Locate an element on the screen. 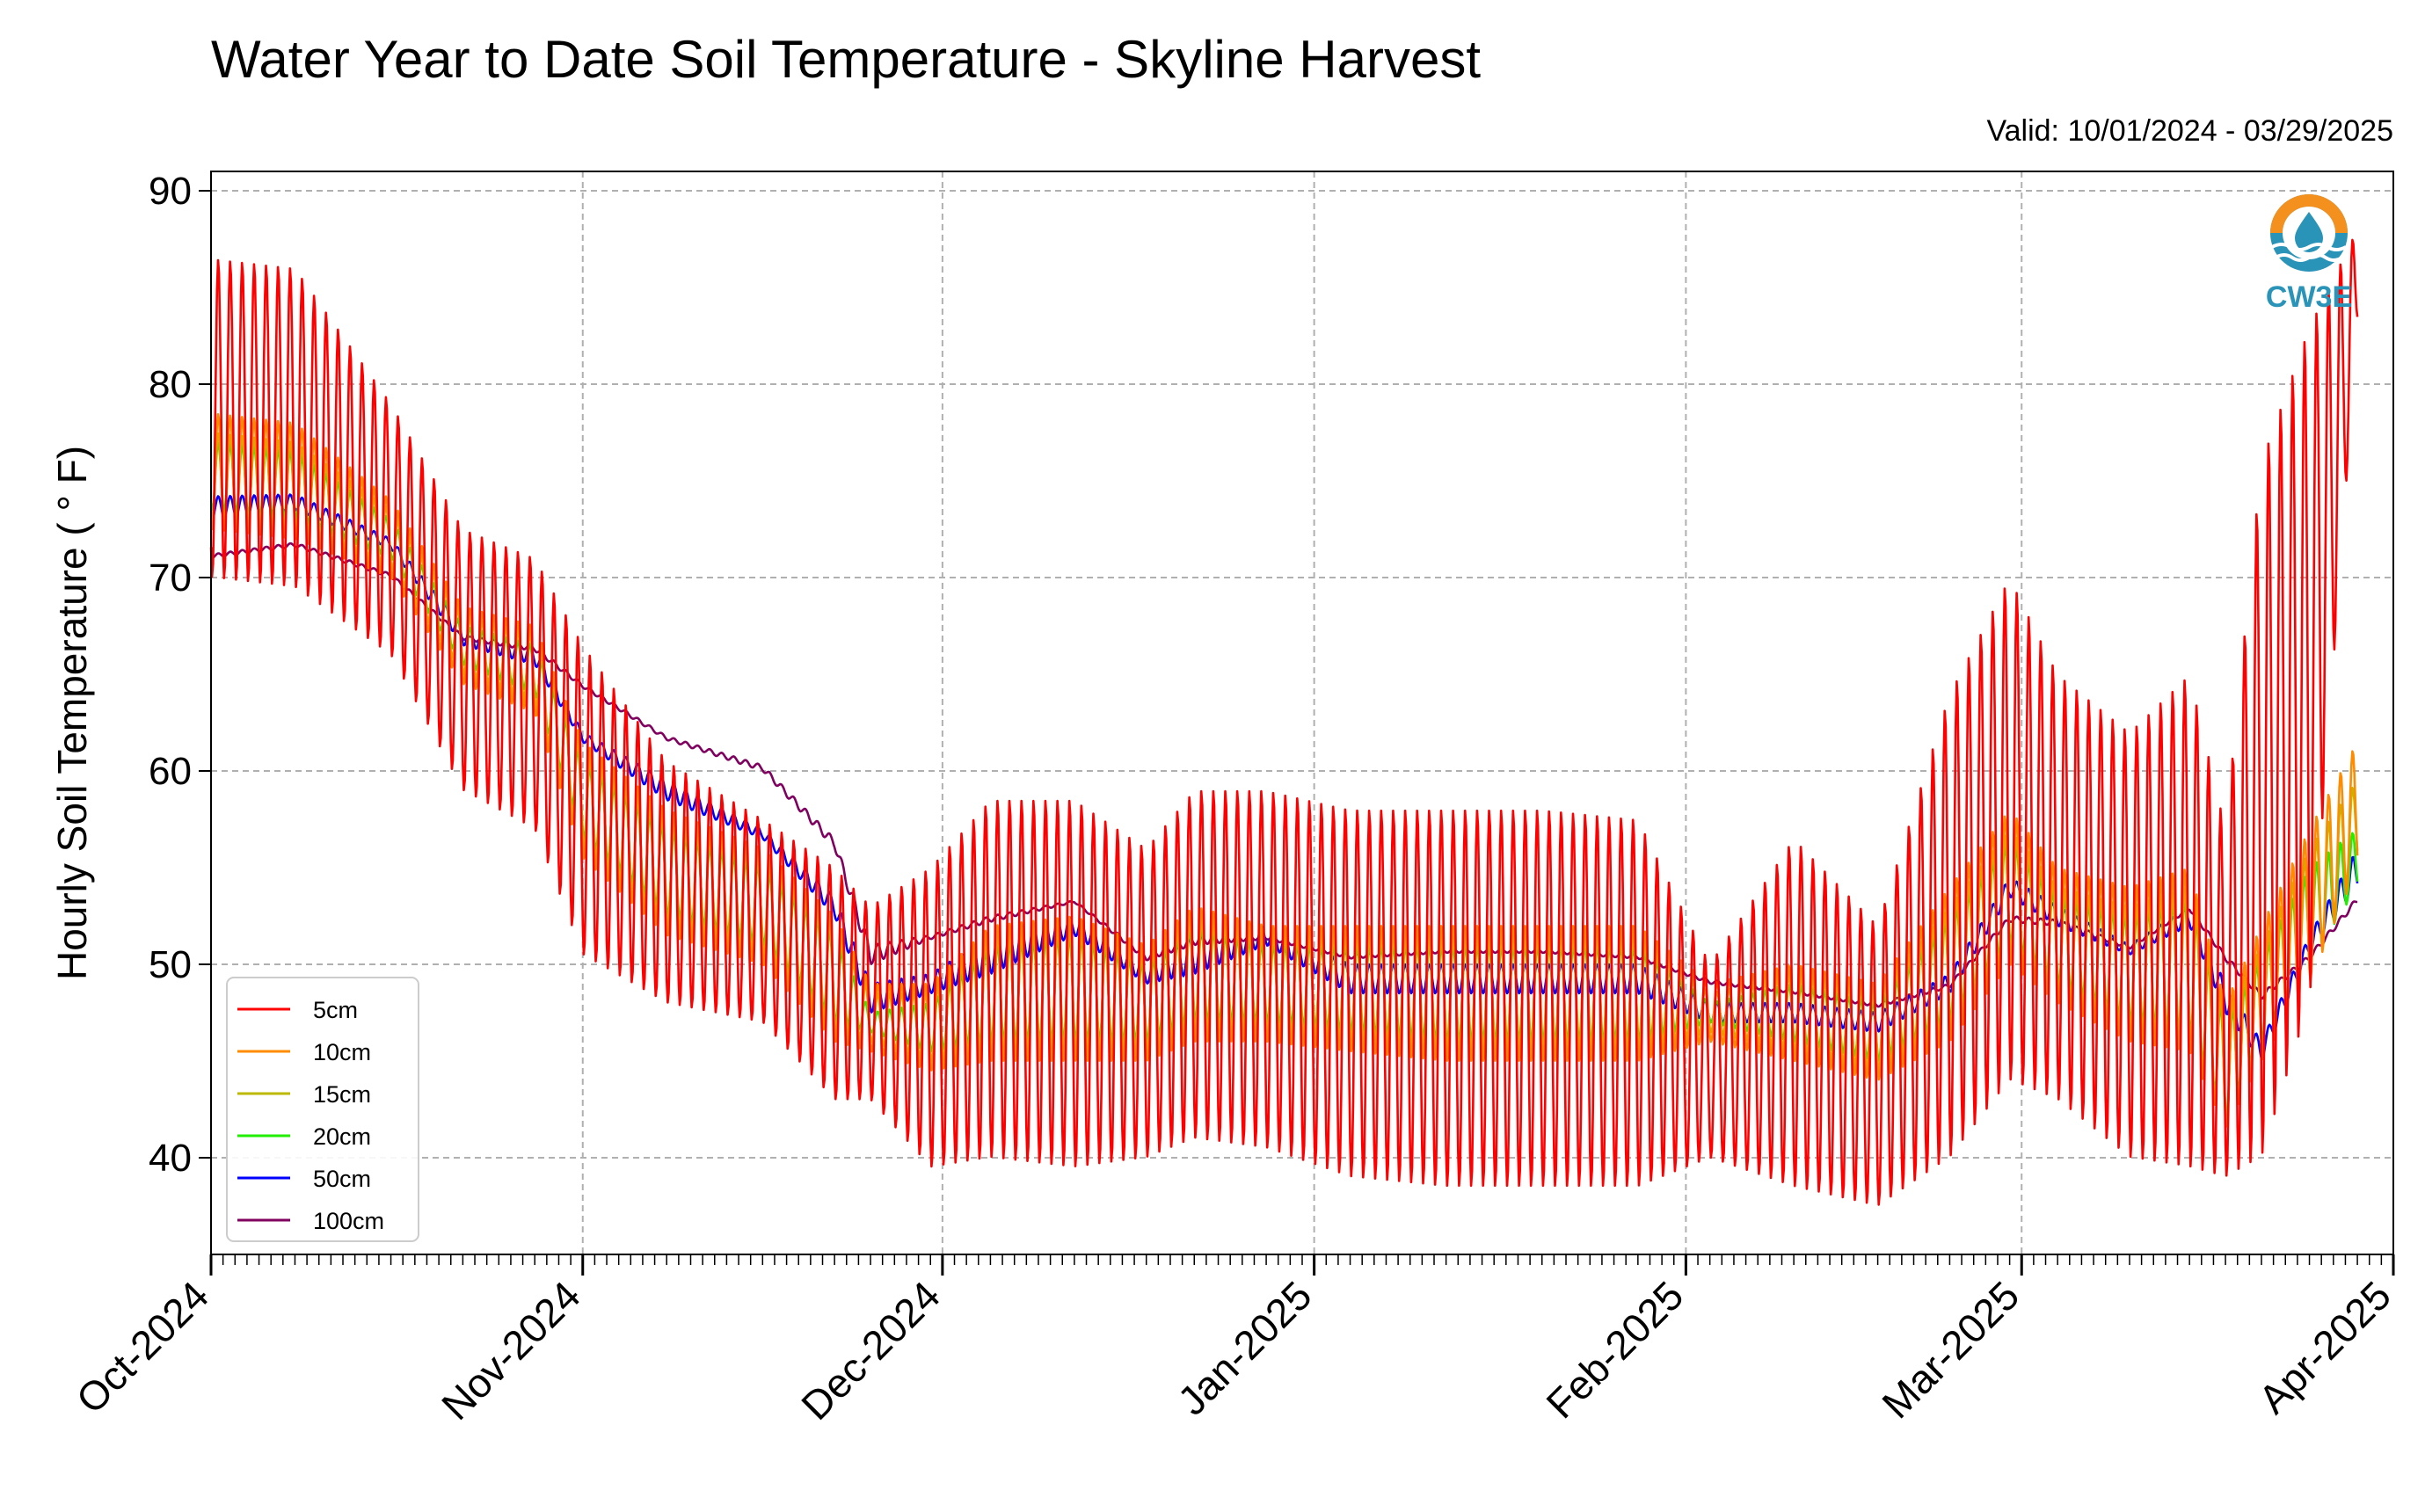  legend-label-5cm: 5cm is located at coordinates (335, 1010).